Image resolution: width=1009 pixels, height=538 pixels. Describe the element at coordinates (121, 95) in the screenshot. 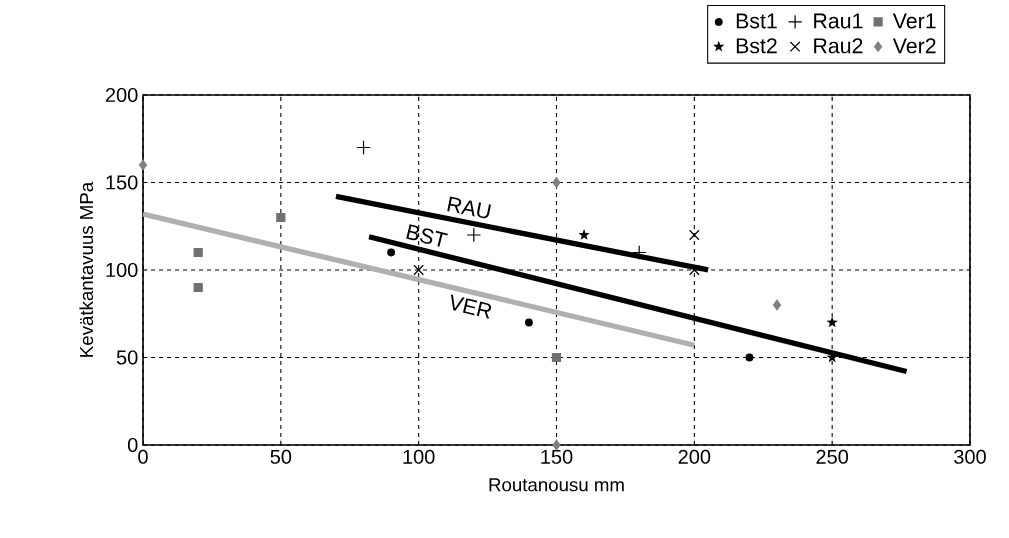

I see `y-tick-label: 200` at that location.